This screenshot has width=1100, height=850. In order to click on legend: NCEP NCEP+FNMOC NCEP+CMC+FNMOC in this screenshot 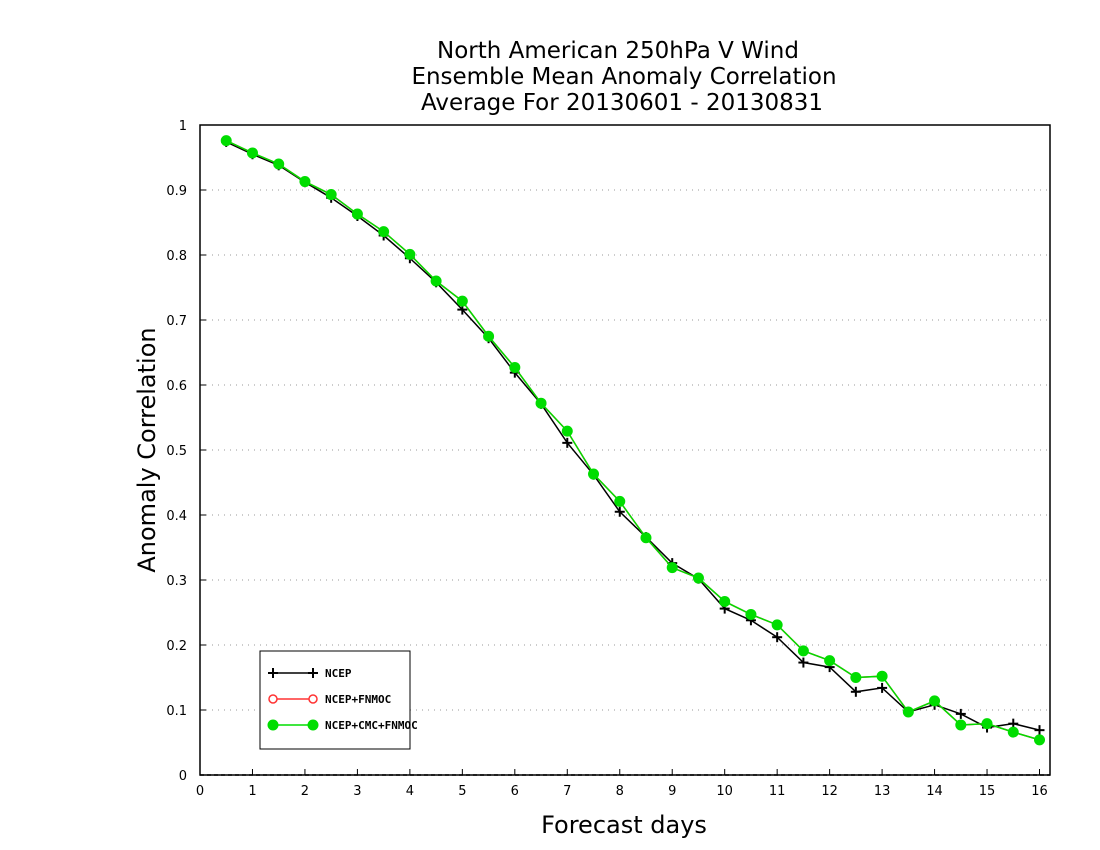, I will do `click(338, 700)`.